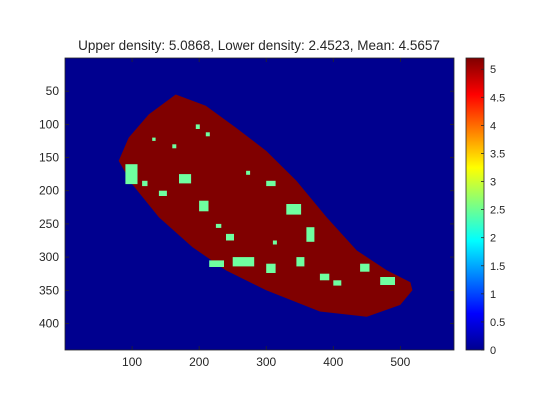 This screenshot has width=560, height=420. What do you see at coordinates (493, 295) in the screenshot?
I see `colorbar-tick-label: 1` at bounding box center [493, 295].